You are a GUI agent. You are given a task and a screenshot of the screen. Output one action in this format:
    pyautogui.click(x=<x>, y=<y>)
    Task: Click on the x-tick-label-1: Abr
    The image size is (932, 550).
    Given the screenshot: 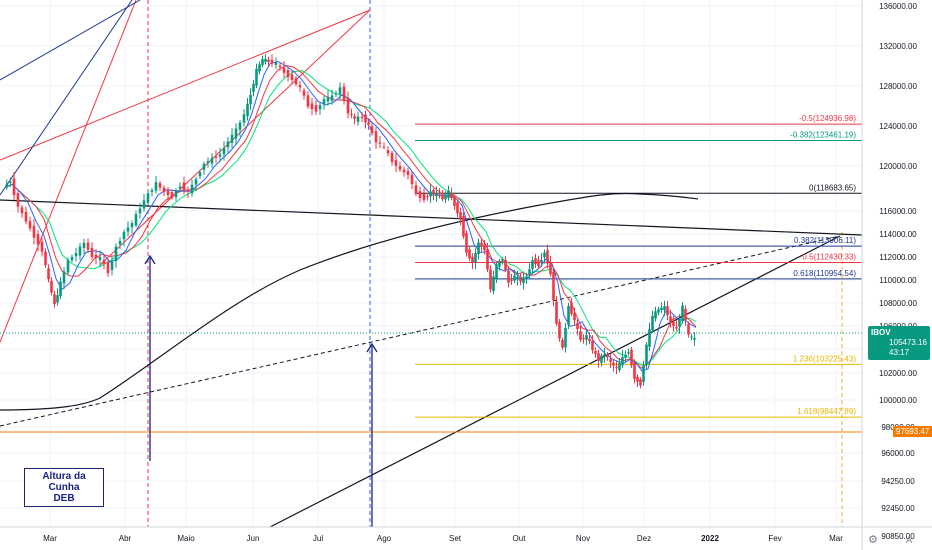 What is the action you would take?
    pyautogui.click(x=125, y=538)
    